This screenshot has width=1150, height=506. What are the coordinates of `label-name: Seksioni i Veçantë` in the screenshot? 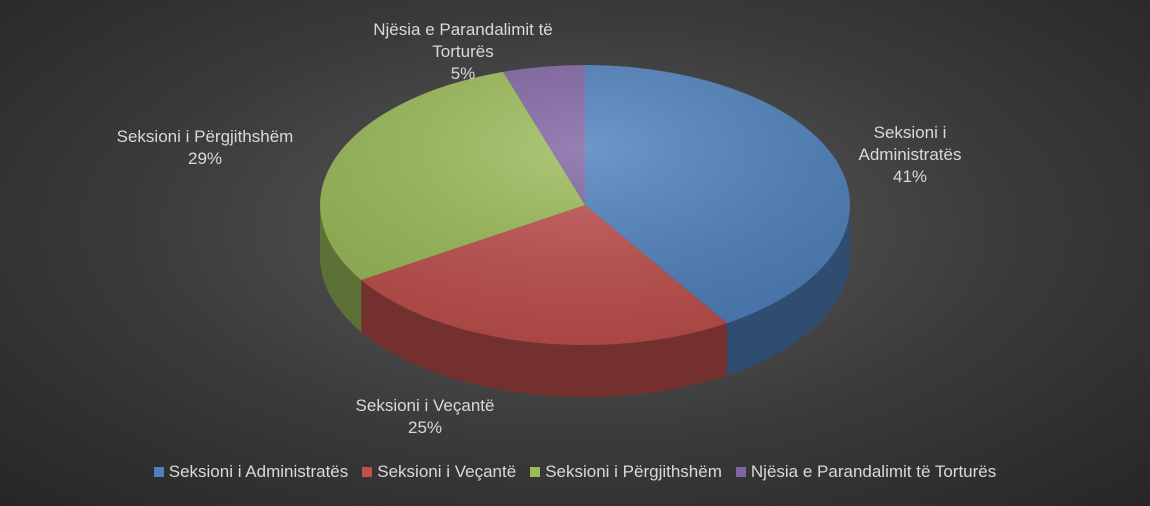 It's located at (425, 405).